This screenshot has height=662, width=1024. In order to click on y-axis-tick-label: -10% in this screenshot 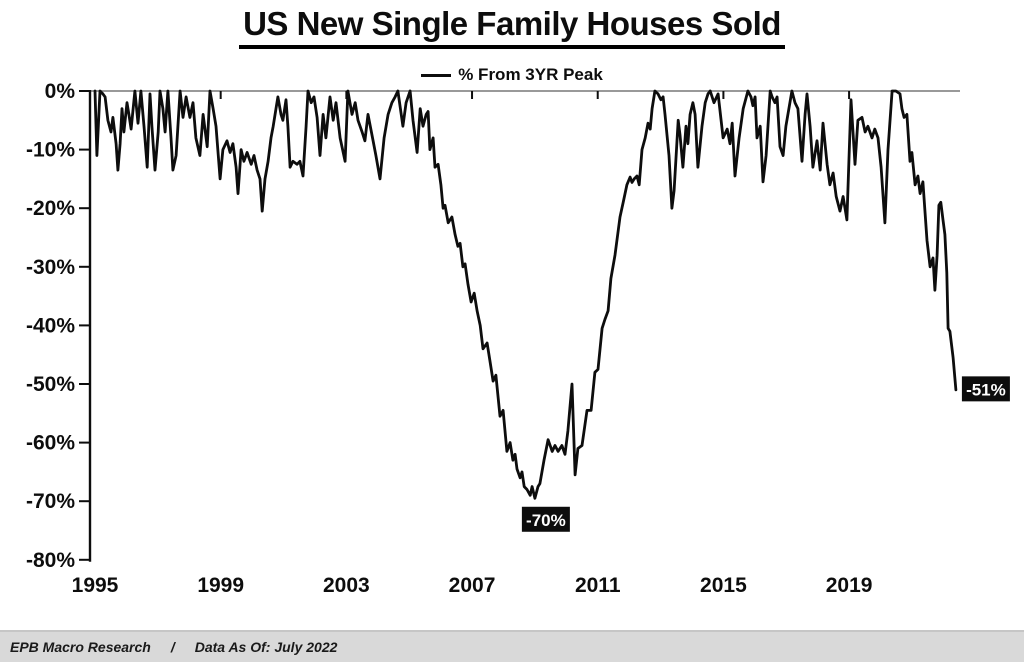, I will do `click(50, 150)`.